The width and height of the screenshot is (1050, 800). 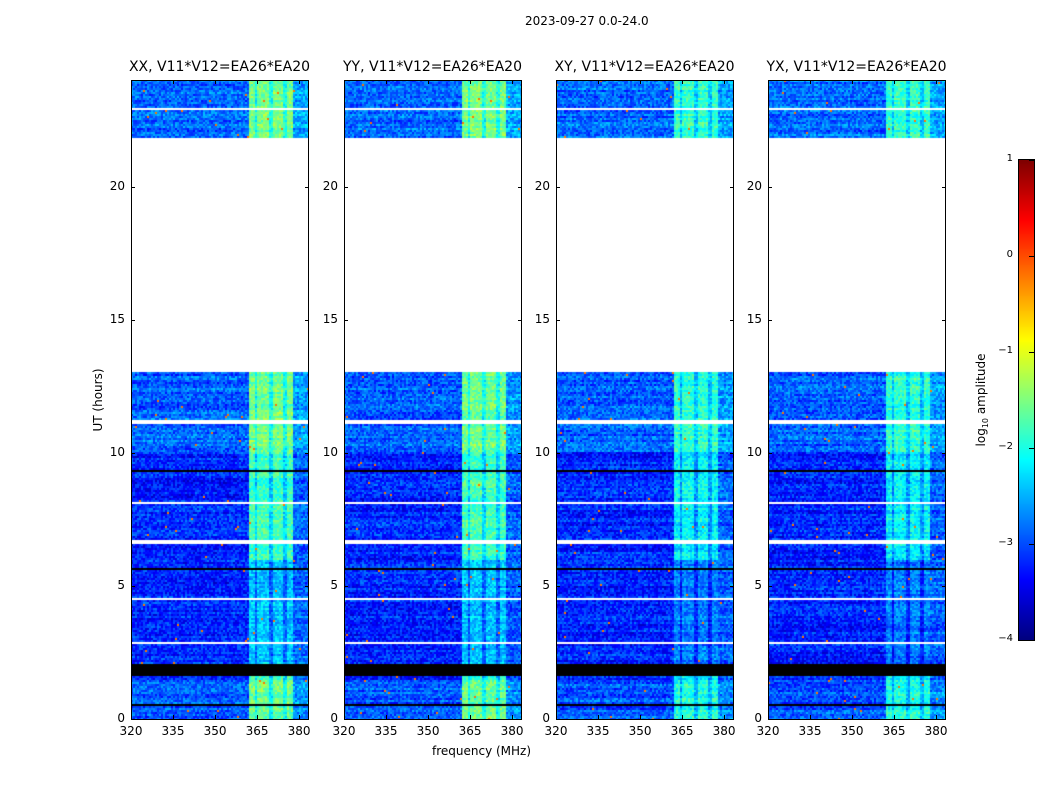 I want to click on x-axis-label: frequency (MHz), so click(x=482, y=751).